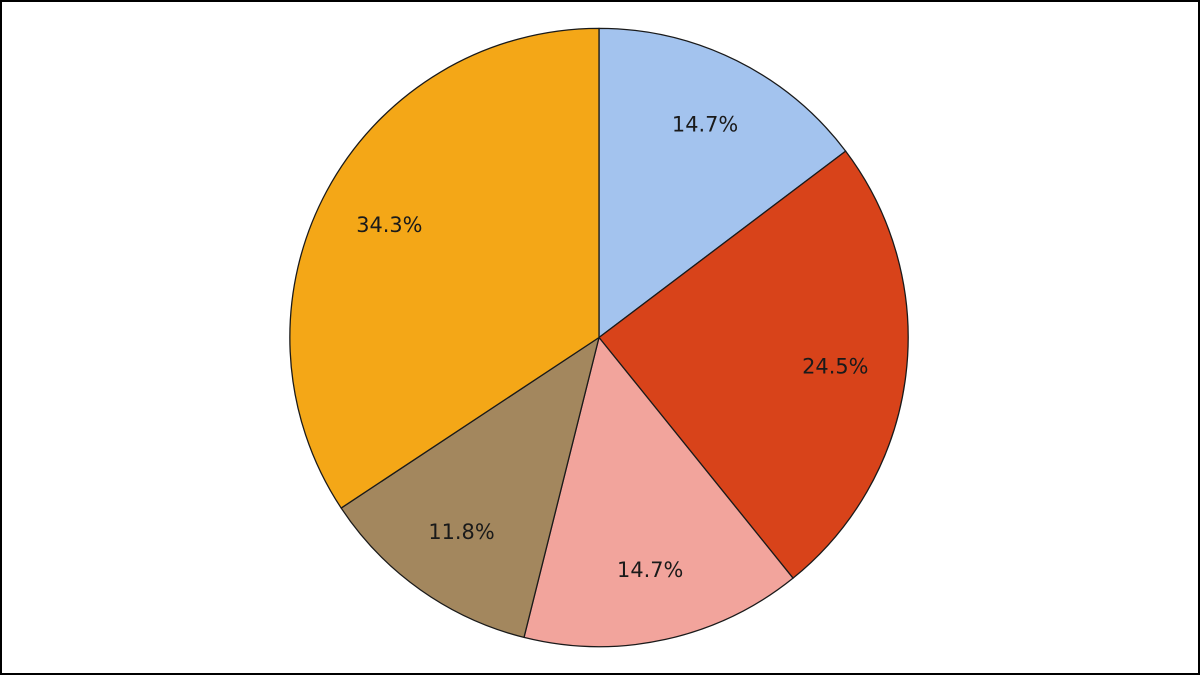  Describe the element at coordinates (461, 532) in the screenshot. I see `pie-slice-label-4: 11.8%` at that location.